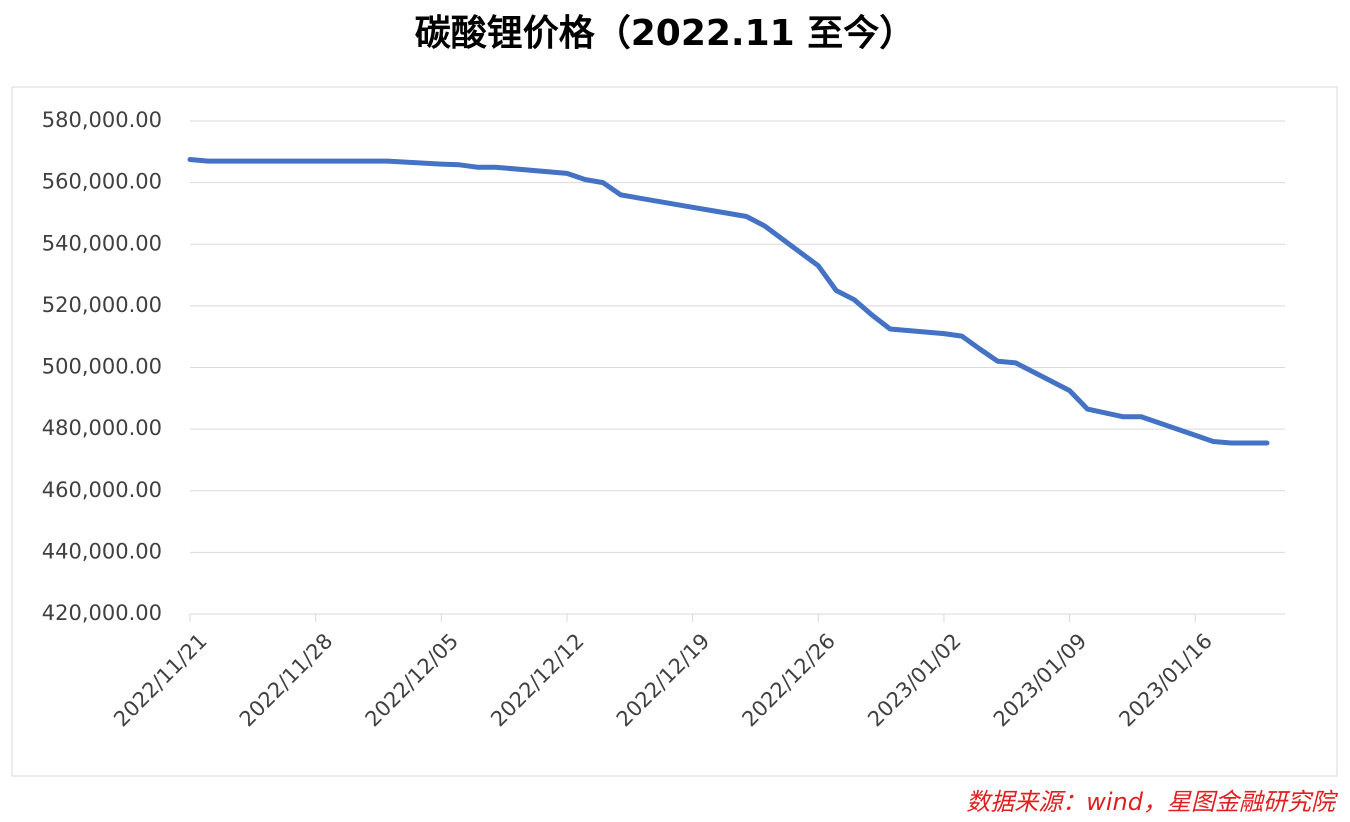 Image resolution: width=1350 pixels, height=822 pixels. Describe the element at coordinates (102, 551) in the screenshot. I see `y-tick-label: 440,000.00` at that location.